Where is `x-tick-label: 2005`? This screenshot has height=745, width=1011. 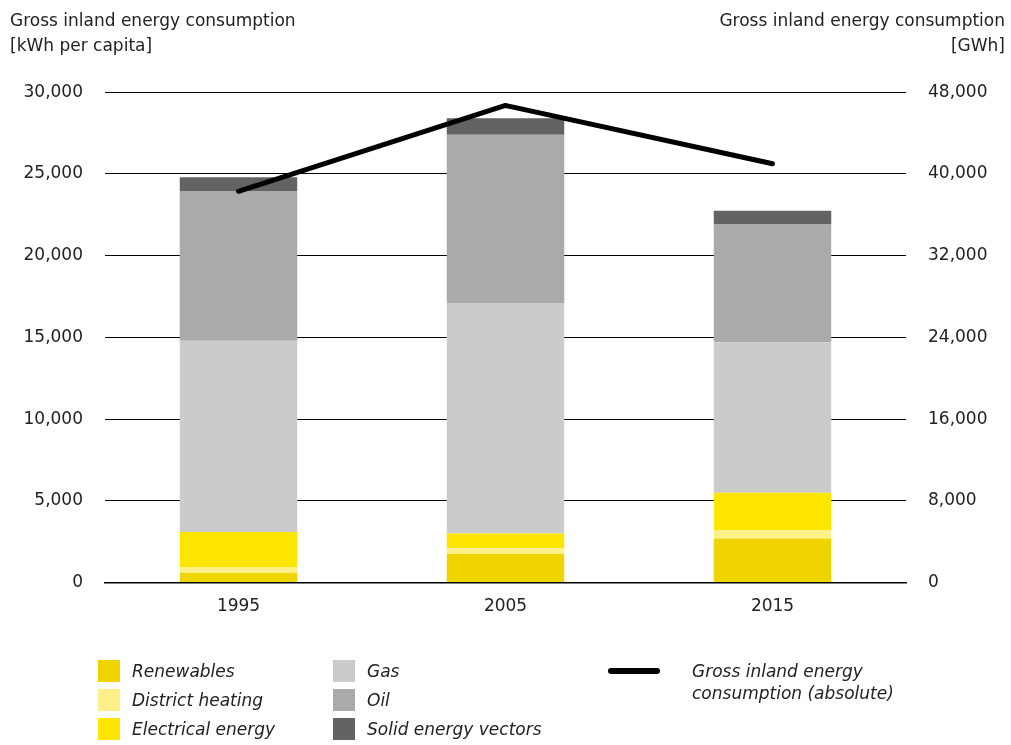 x-tick-label: 2005 is located at coordinates (505, 605).